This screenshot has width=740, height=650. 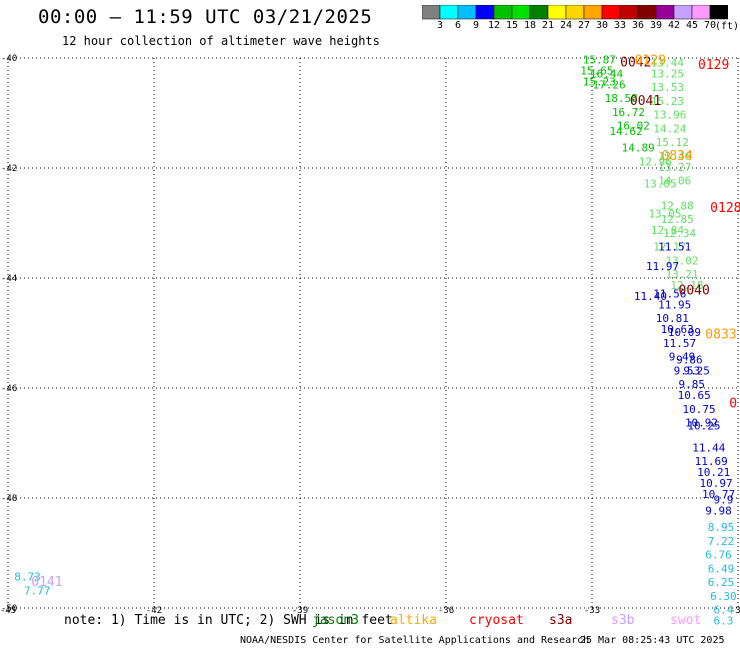 What do you see at coordinates (623, 620) in the screenshot?
I see `legend-item-s3b: s3b` at bounding box center [623, 620].